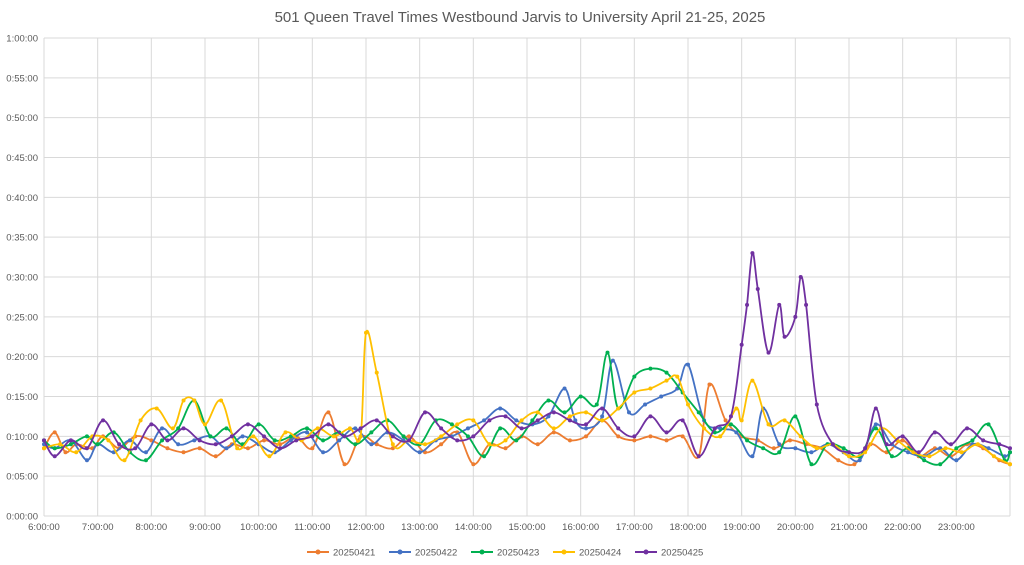 This screenshot has height=565, width=1024. What do you see at coordinates (366, 527) in the screenshot?
I see `x-tick-label: 12:00:00` at bounding box center [366, 527].